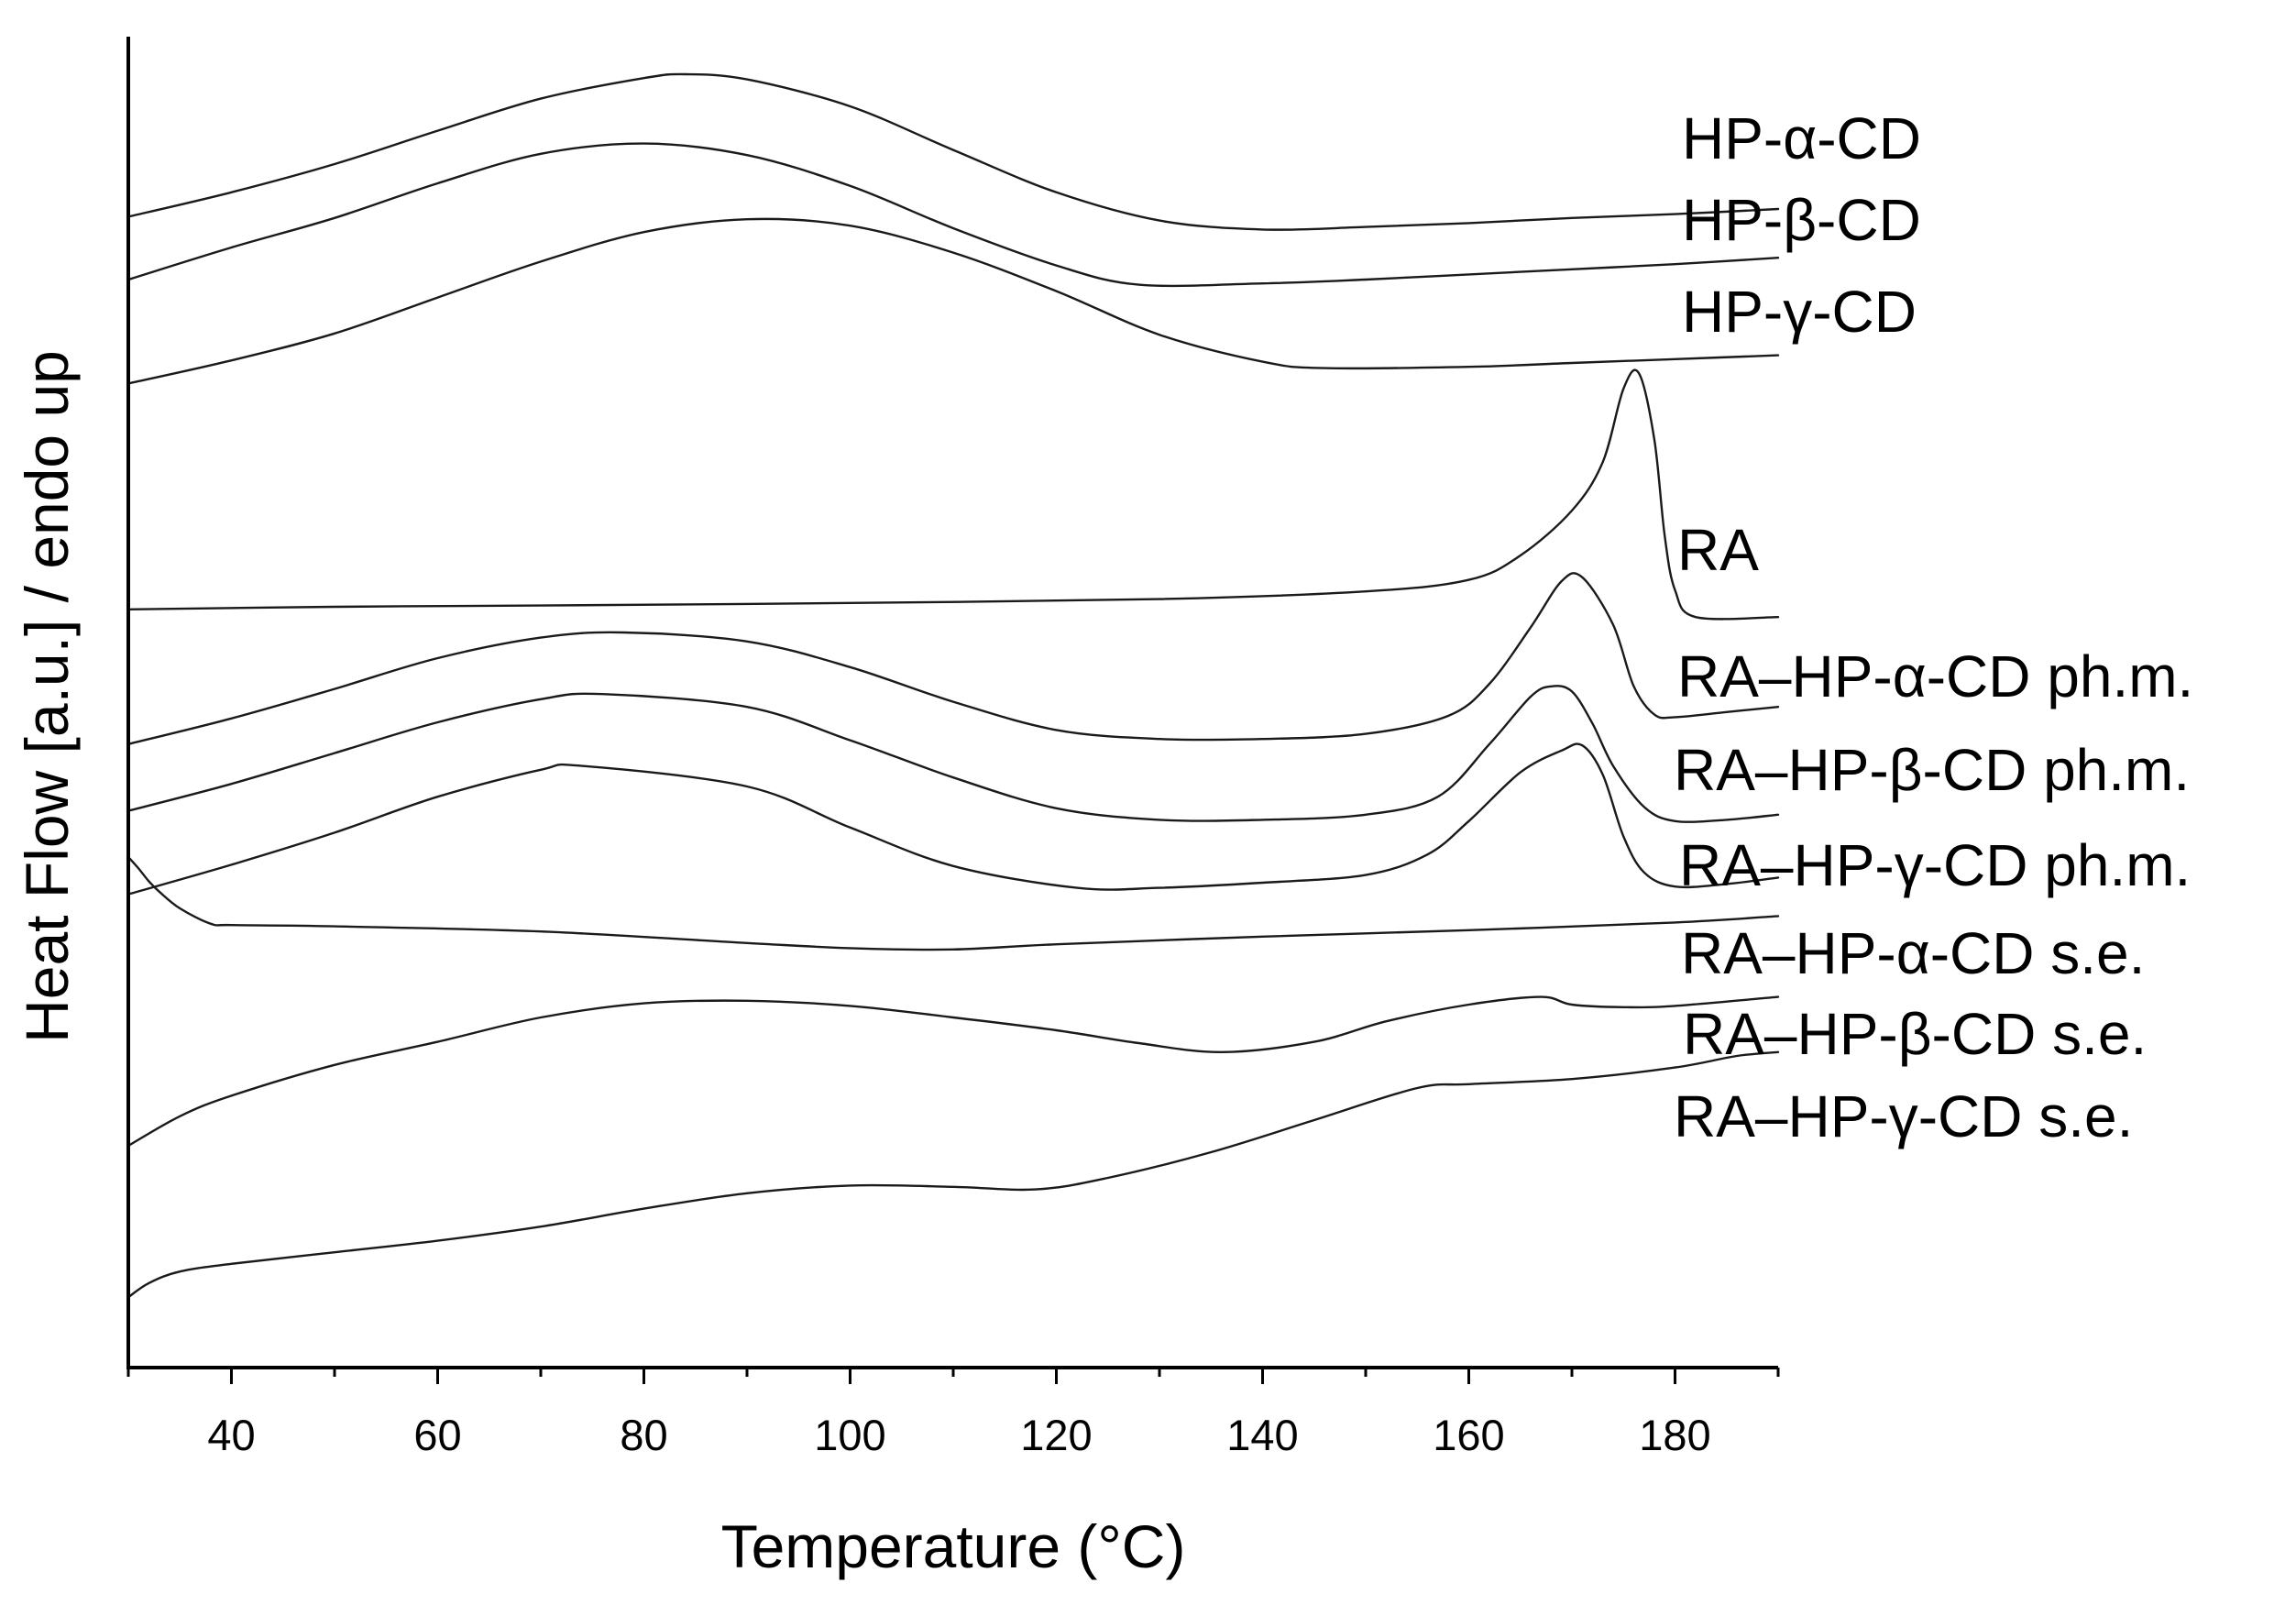 The width and height of the screenshot is (2296, 1605). What do you see at coordinates (1674, 1435) in the screenshot?
I see `x-tick-label: 180` at bounding box center [1674, 1435].